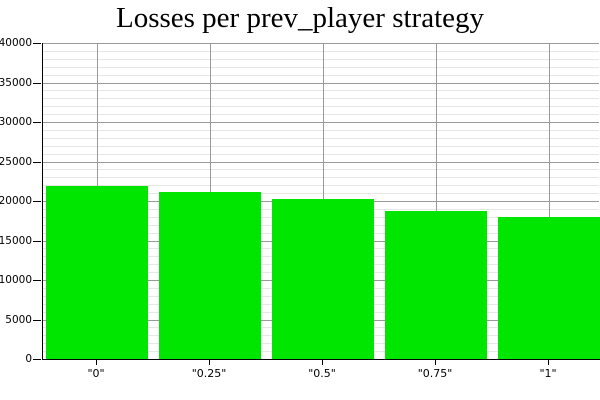 The width and height of the screenshot is (600, 400). Describe the element at coordinates (16, 82) in the screenshot. I see `y-axis-tick-label: 35000` at that location.